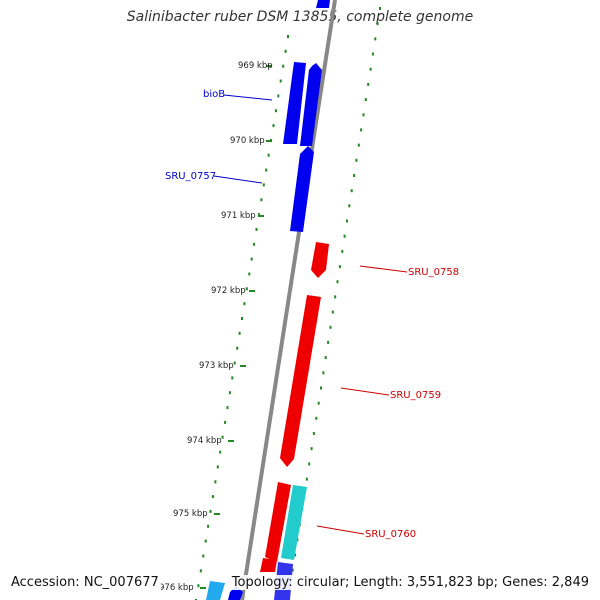  I want to click on tick-label-975: 975 kbp, so click(190, 514).